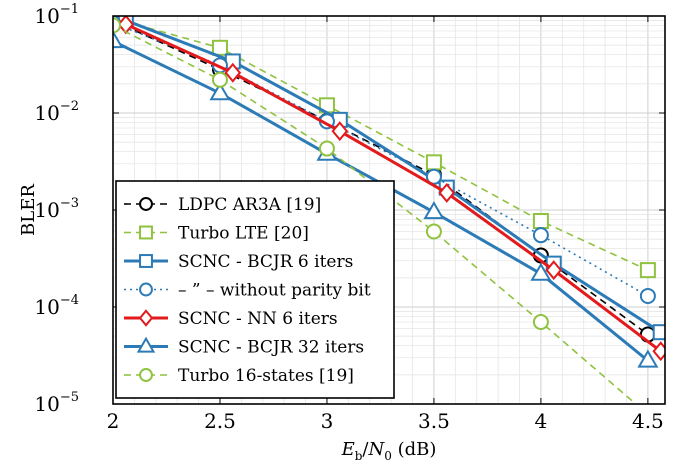  Describe the element at coordinates (265, 262) in the screenshot. I see `legend-label: SCNC - BCJR 6 iters` at that location.